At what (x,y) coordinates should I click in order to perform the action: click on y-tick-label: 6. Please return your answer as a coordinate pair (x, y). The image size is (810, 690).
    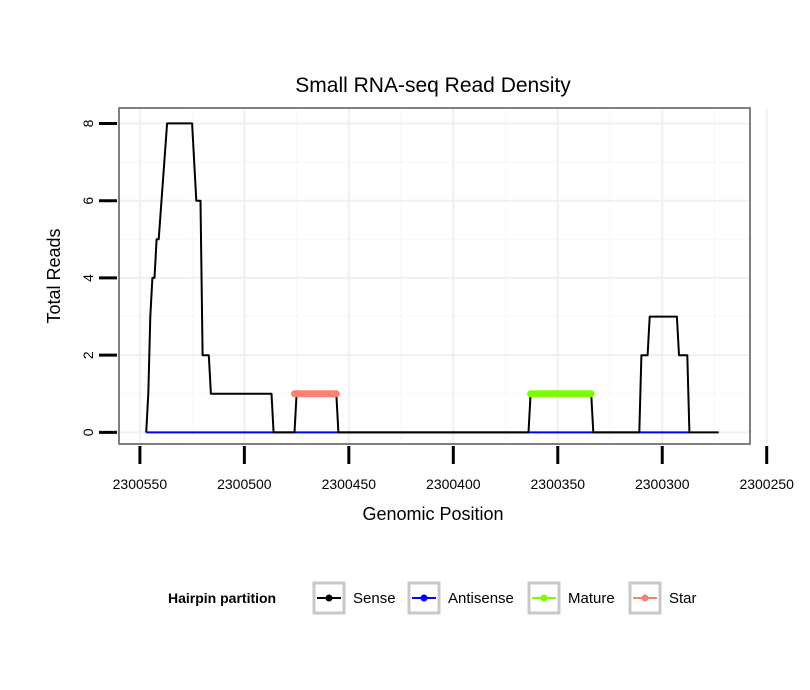
    Looking at the image, I should click on (88, 201).